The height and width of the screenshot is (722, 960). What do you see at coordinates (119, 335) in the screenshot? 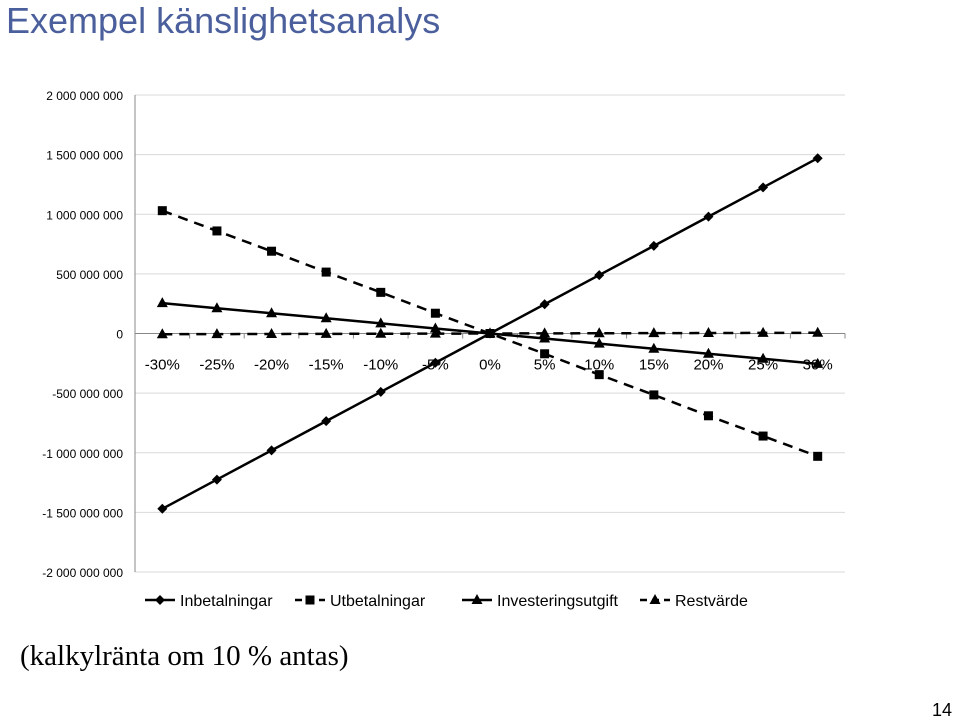
I see `y-tick-label: 0` at bounding box center [119, 335].